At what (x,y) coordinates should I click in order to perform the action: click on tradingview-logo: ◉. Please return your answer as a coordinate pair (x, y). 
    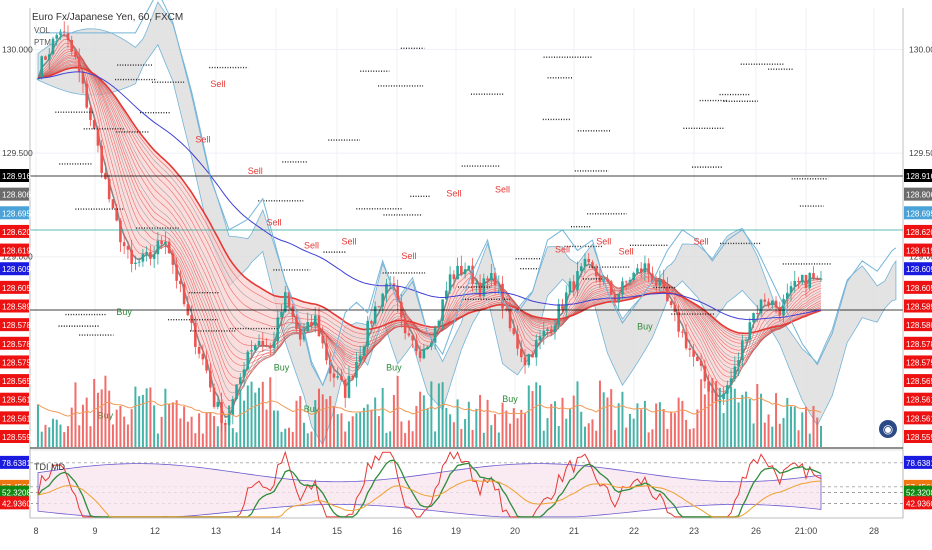
    Looking at the image, I should click on (888, 429).